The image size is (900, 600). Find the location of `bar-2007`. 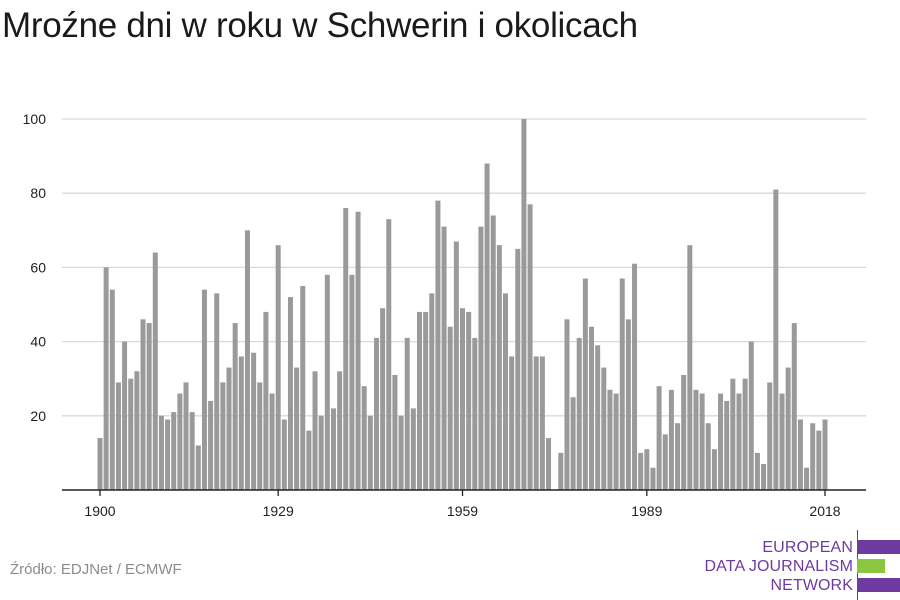

bar-2007 is located at coordinates (757, 471).